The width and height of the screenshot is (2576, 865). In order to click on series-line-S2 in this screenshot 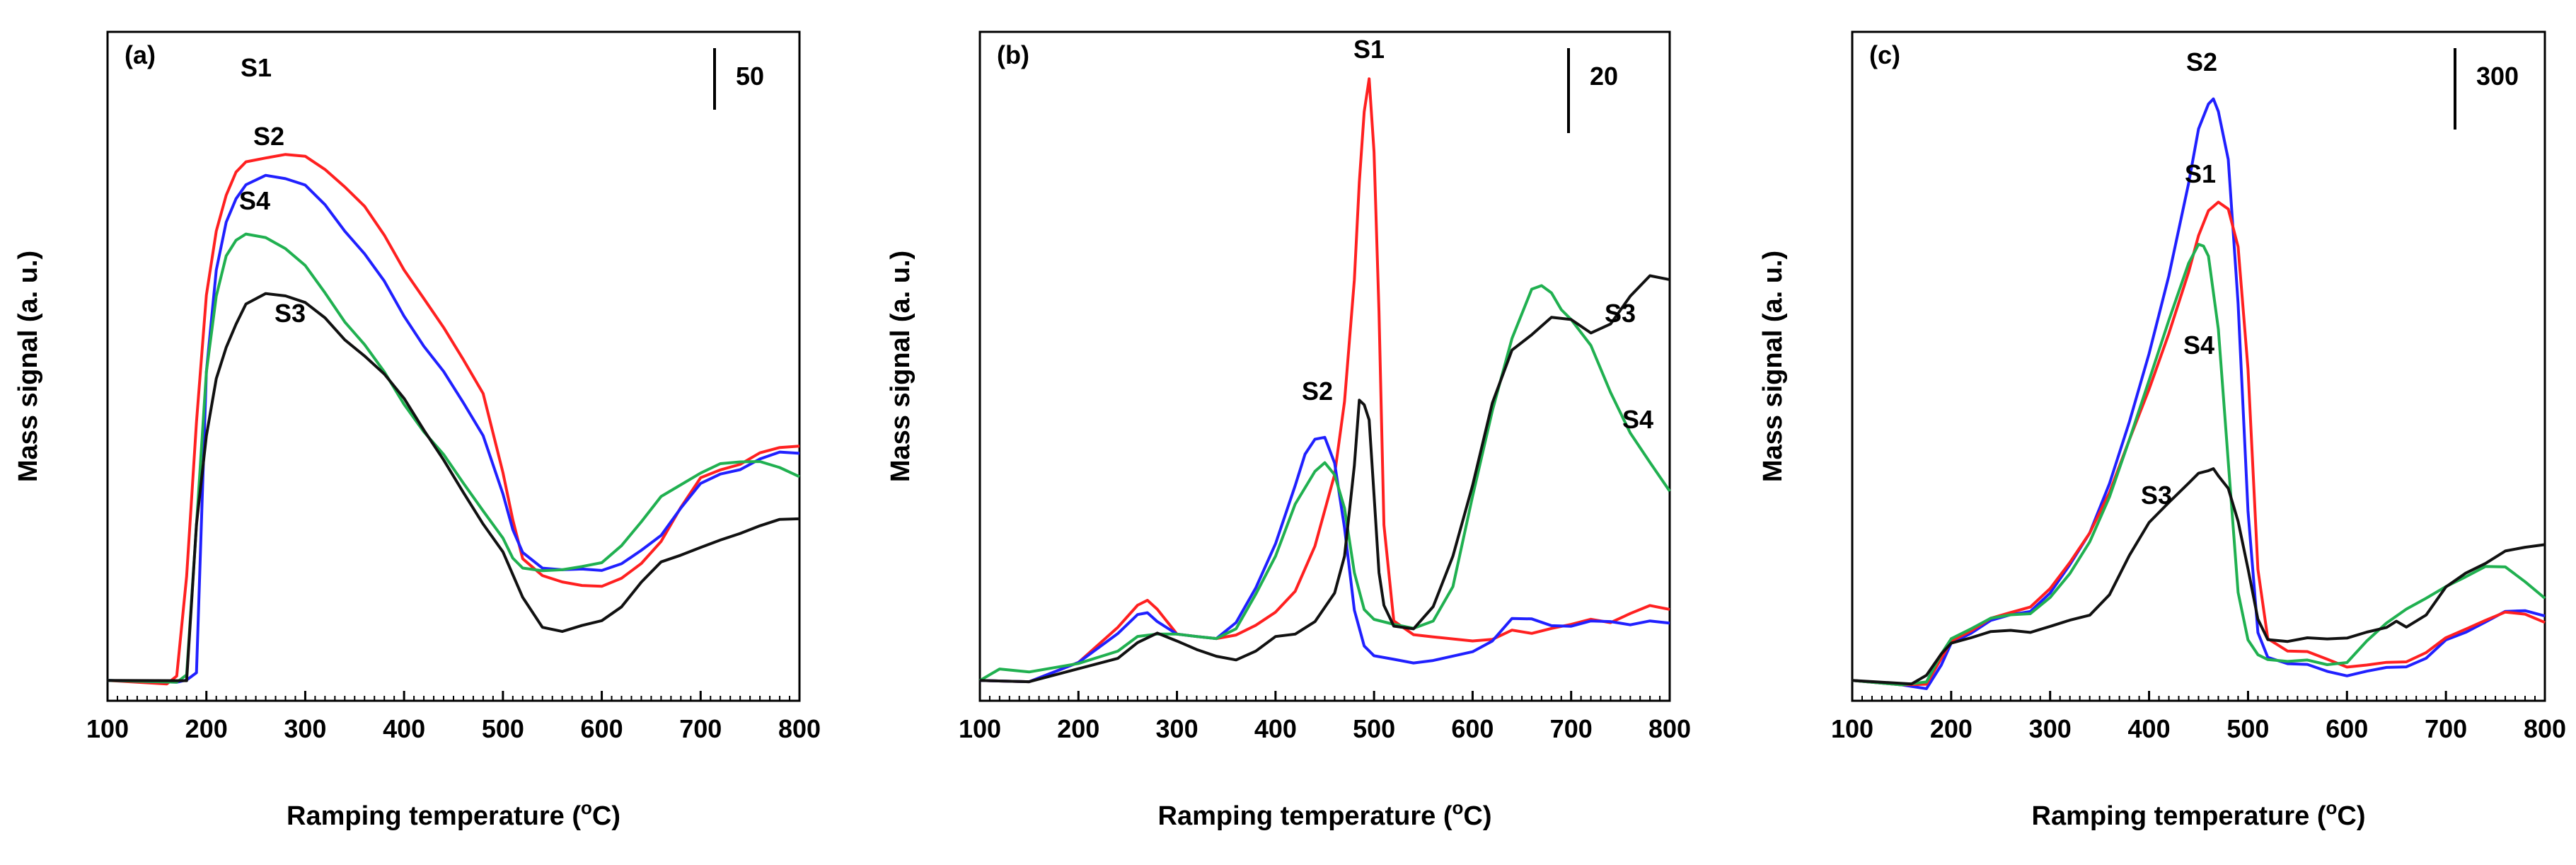, I will do `click(1324, 559)`.